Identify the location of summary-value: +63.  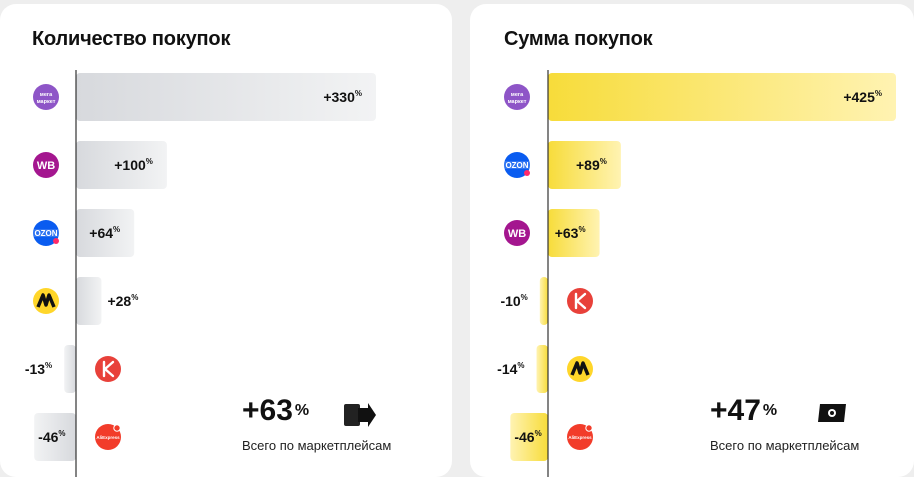
(267, 410).